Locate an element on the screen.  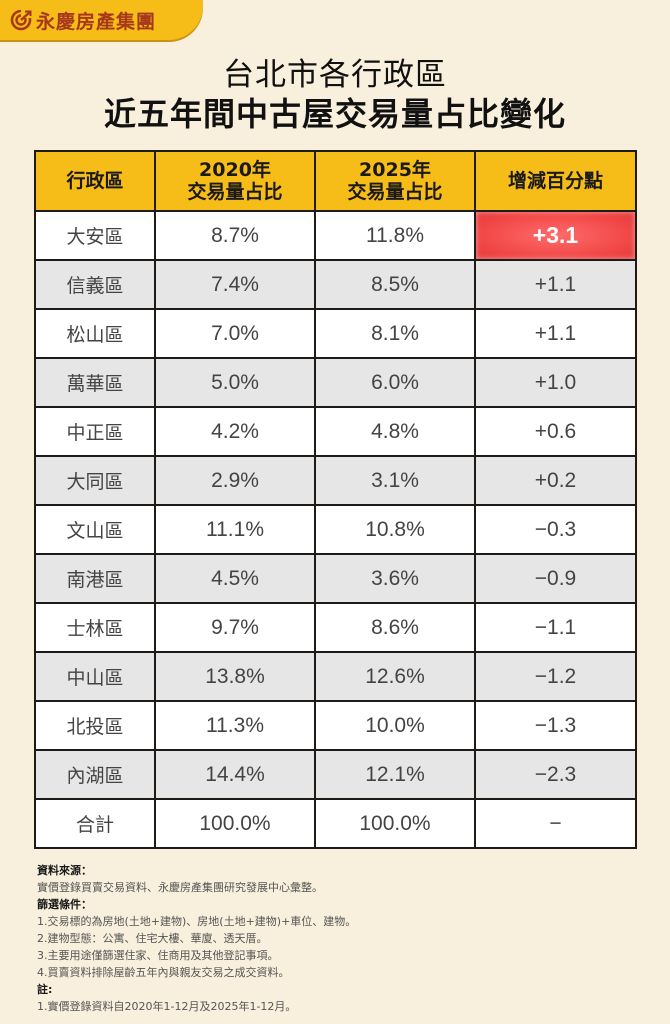
table-row: 內湖區 14.4% 12.1% −2.3 is located at coordinates (335, 774).